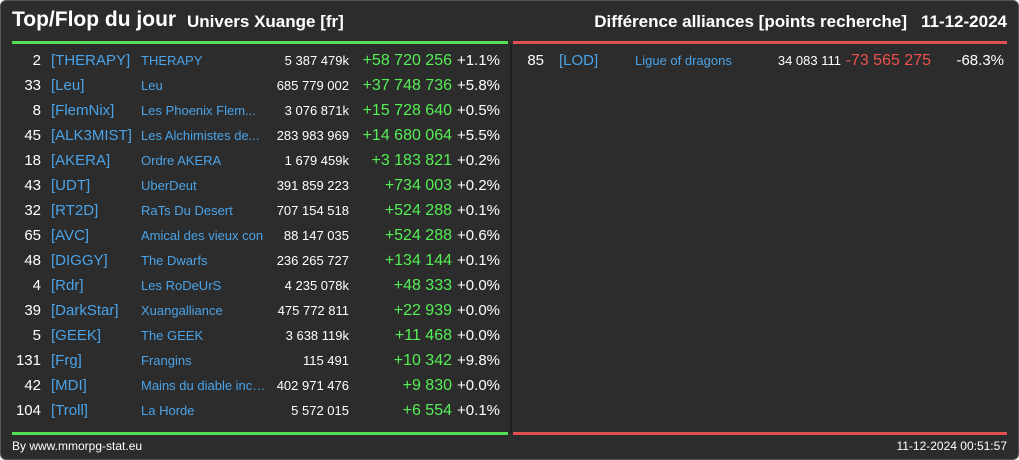  What do you see at coordinates (85, 310) in the screenshot?
I see `alliance-tag: [DarkStar]` at bounding box center [85, 310].